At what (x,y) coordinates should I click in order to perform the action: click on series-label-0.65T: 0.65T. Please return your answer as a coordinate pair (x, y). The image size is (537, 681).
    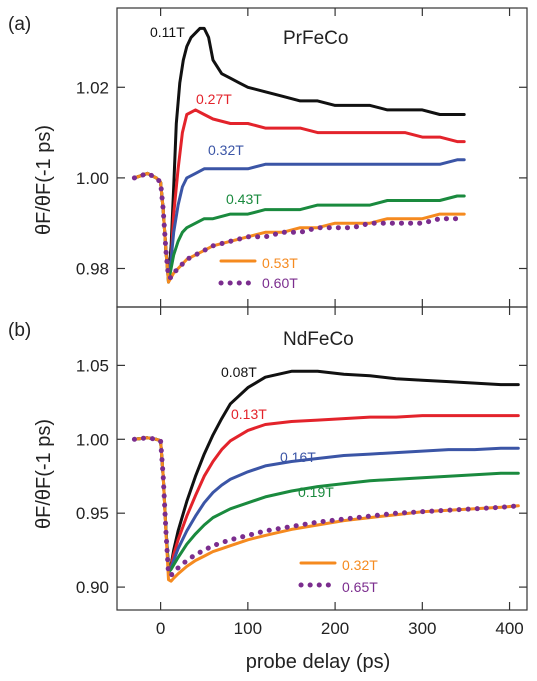
    Looking at the image, I should click on (360, 587).